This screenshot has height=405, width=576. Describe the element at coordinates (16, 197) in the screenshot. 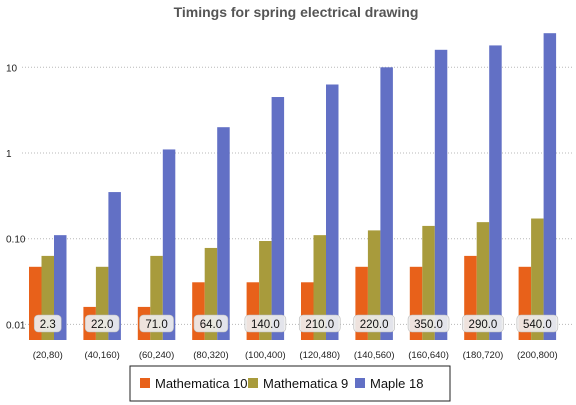

I see `y-axis-ticks: 0.01 0.10 1 10` at that location.